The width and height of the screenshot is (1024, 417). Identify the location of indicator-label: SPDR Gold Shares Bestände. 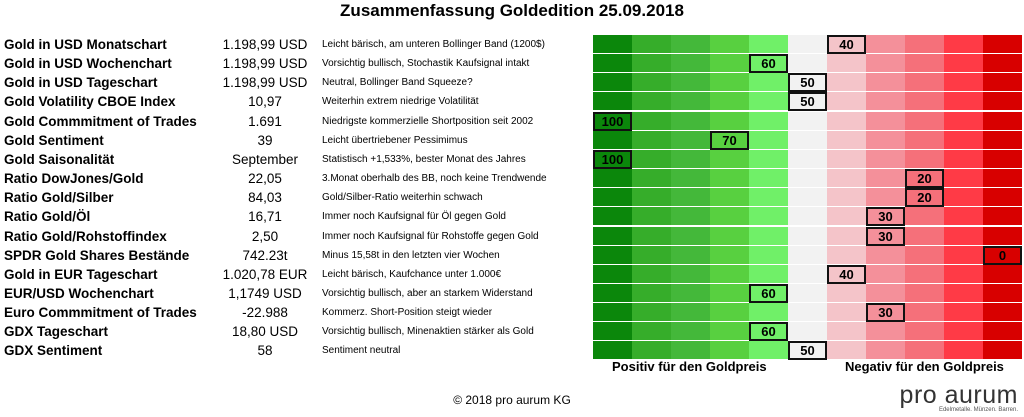
(97, 255).